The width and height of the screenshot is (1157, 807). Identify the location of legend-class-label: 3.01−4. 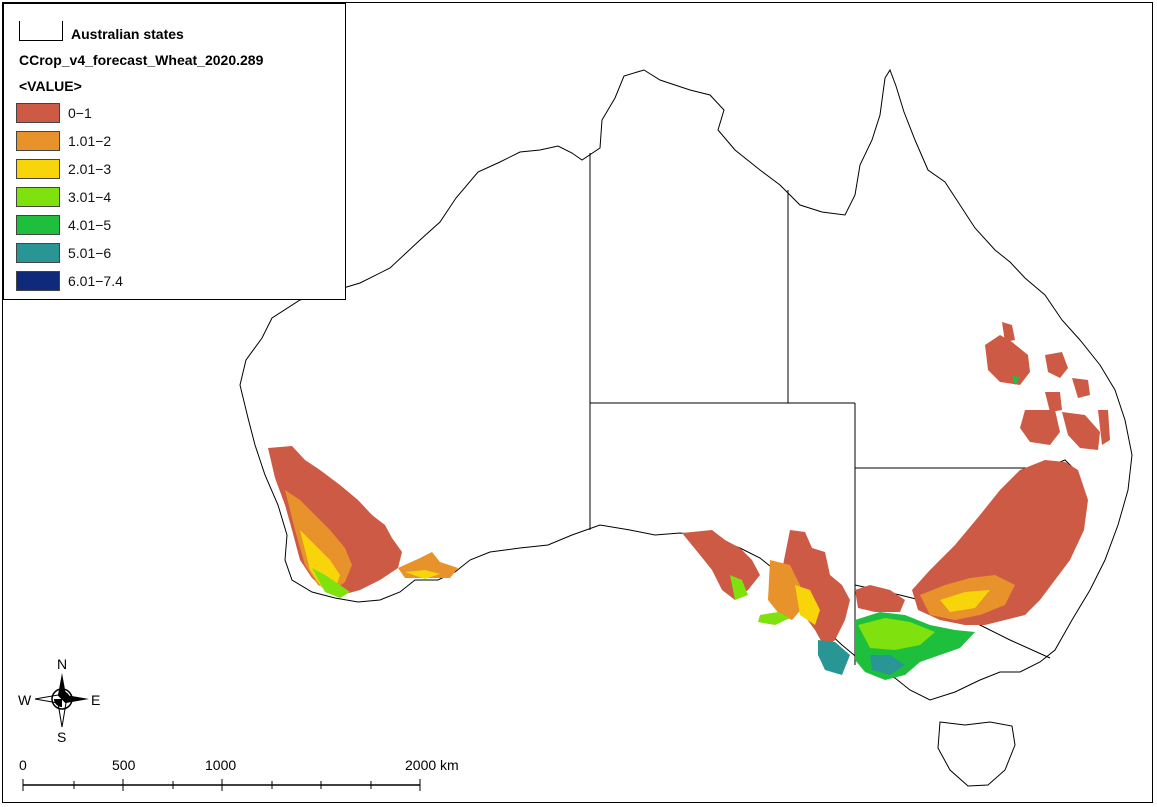
(90, 197).